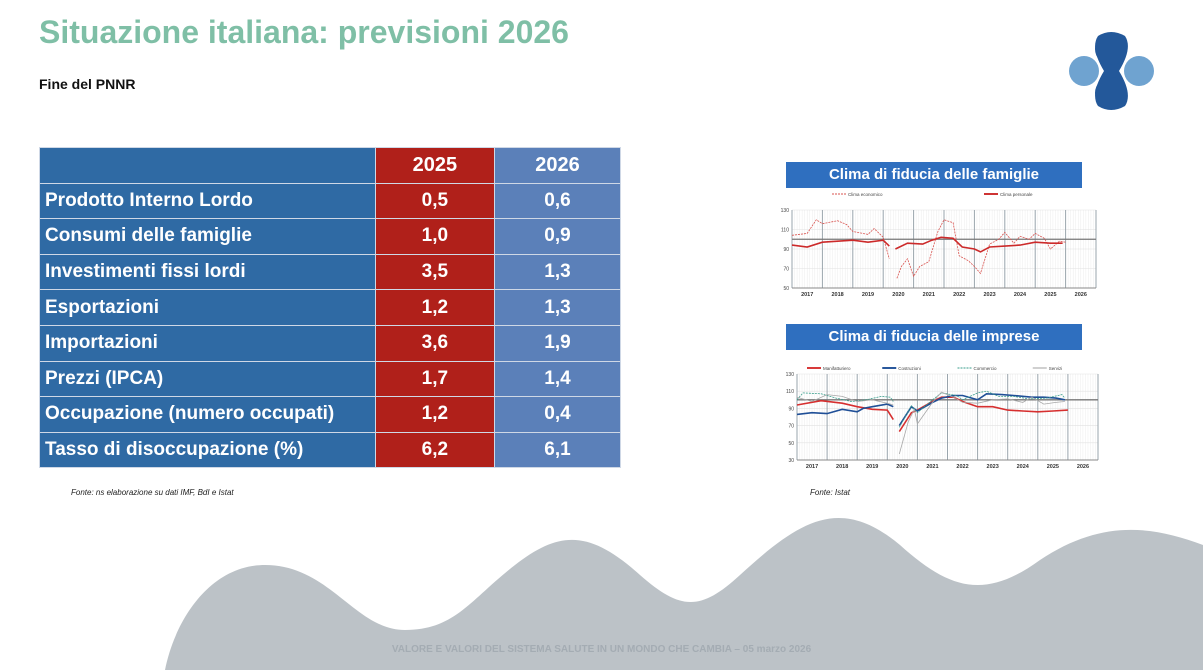  What do you see at coordinates (909, 368) in the screenshot?
I see `legend-label: Costruzioni` at bounding box center [909, 368].